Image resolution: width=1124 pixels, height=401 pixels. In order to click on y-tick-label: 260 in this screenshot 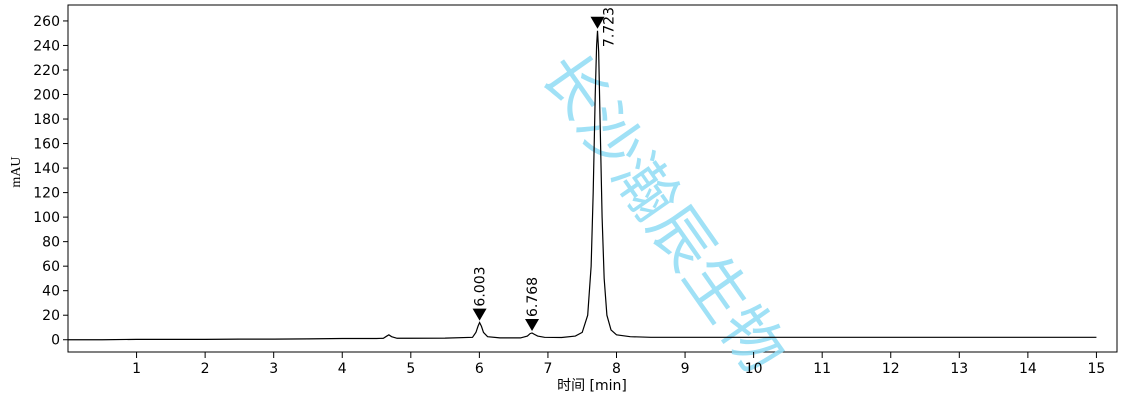, I will do `click(46, 22)`.